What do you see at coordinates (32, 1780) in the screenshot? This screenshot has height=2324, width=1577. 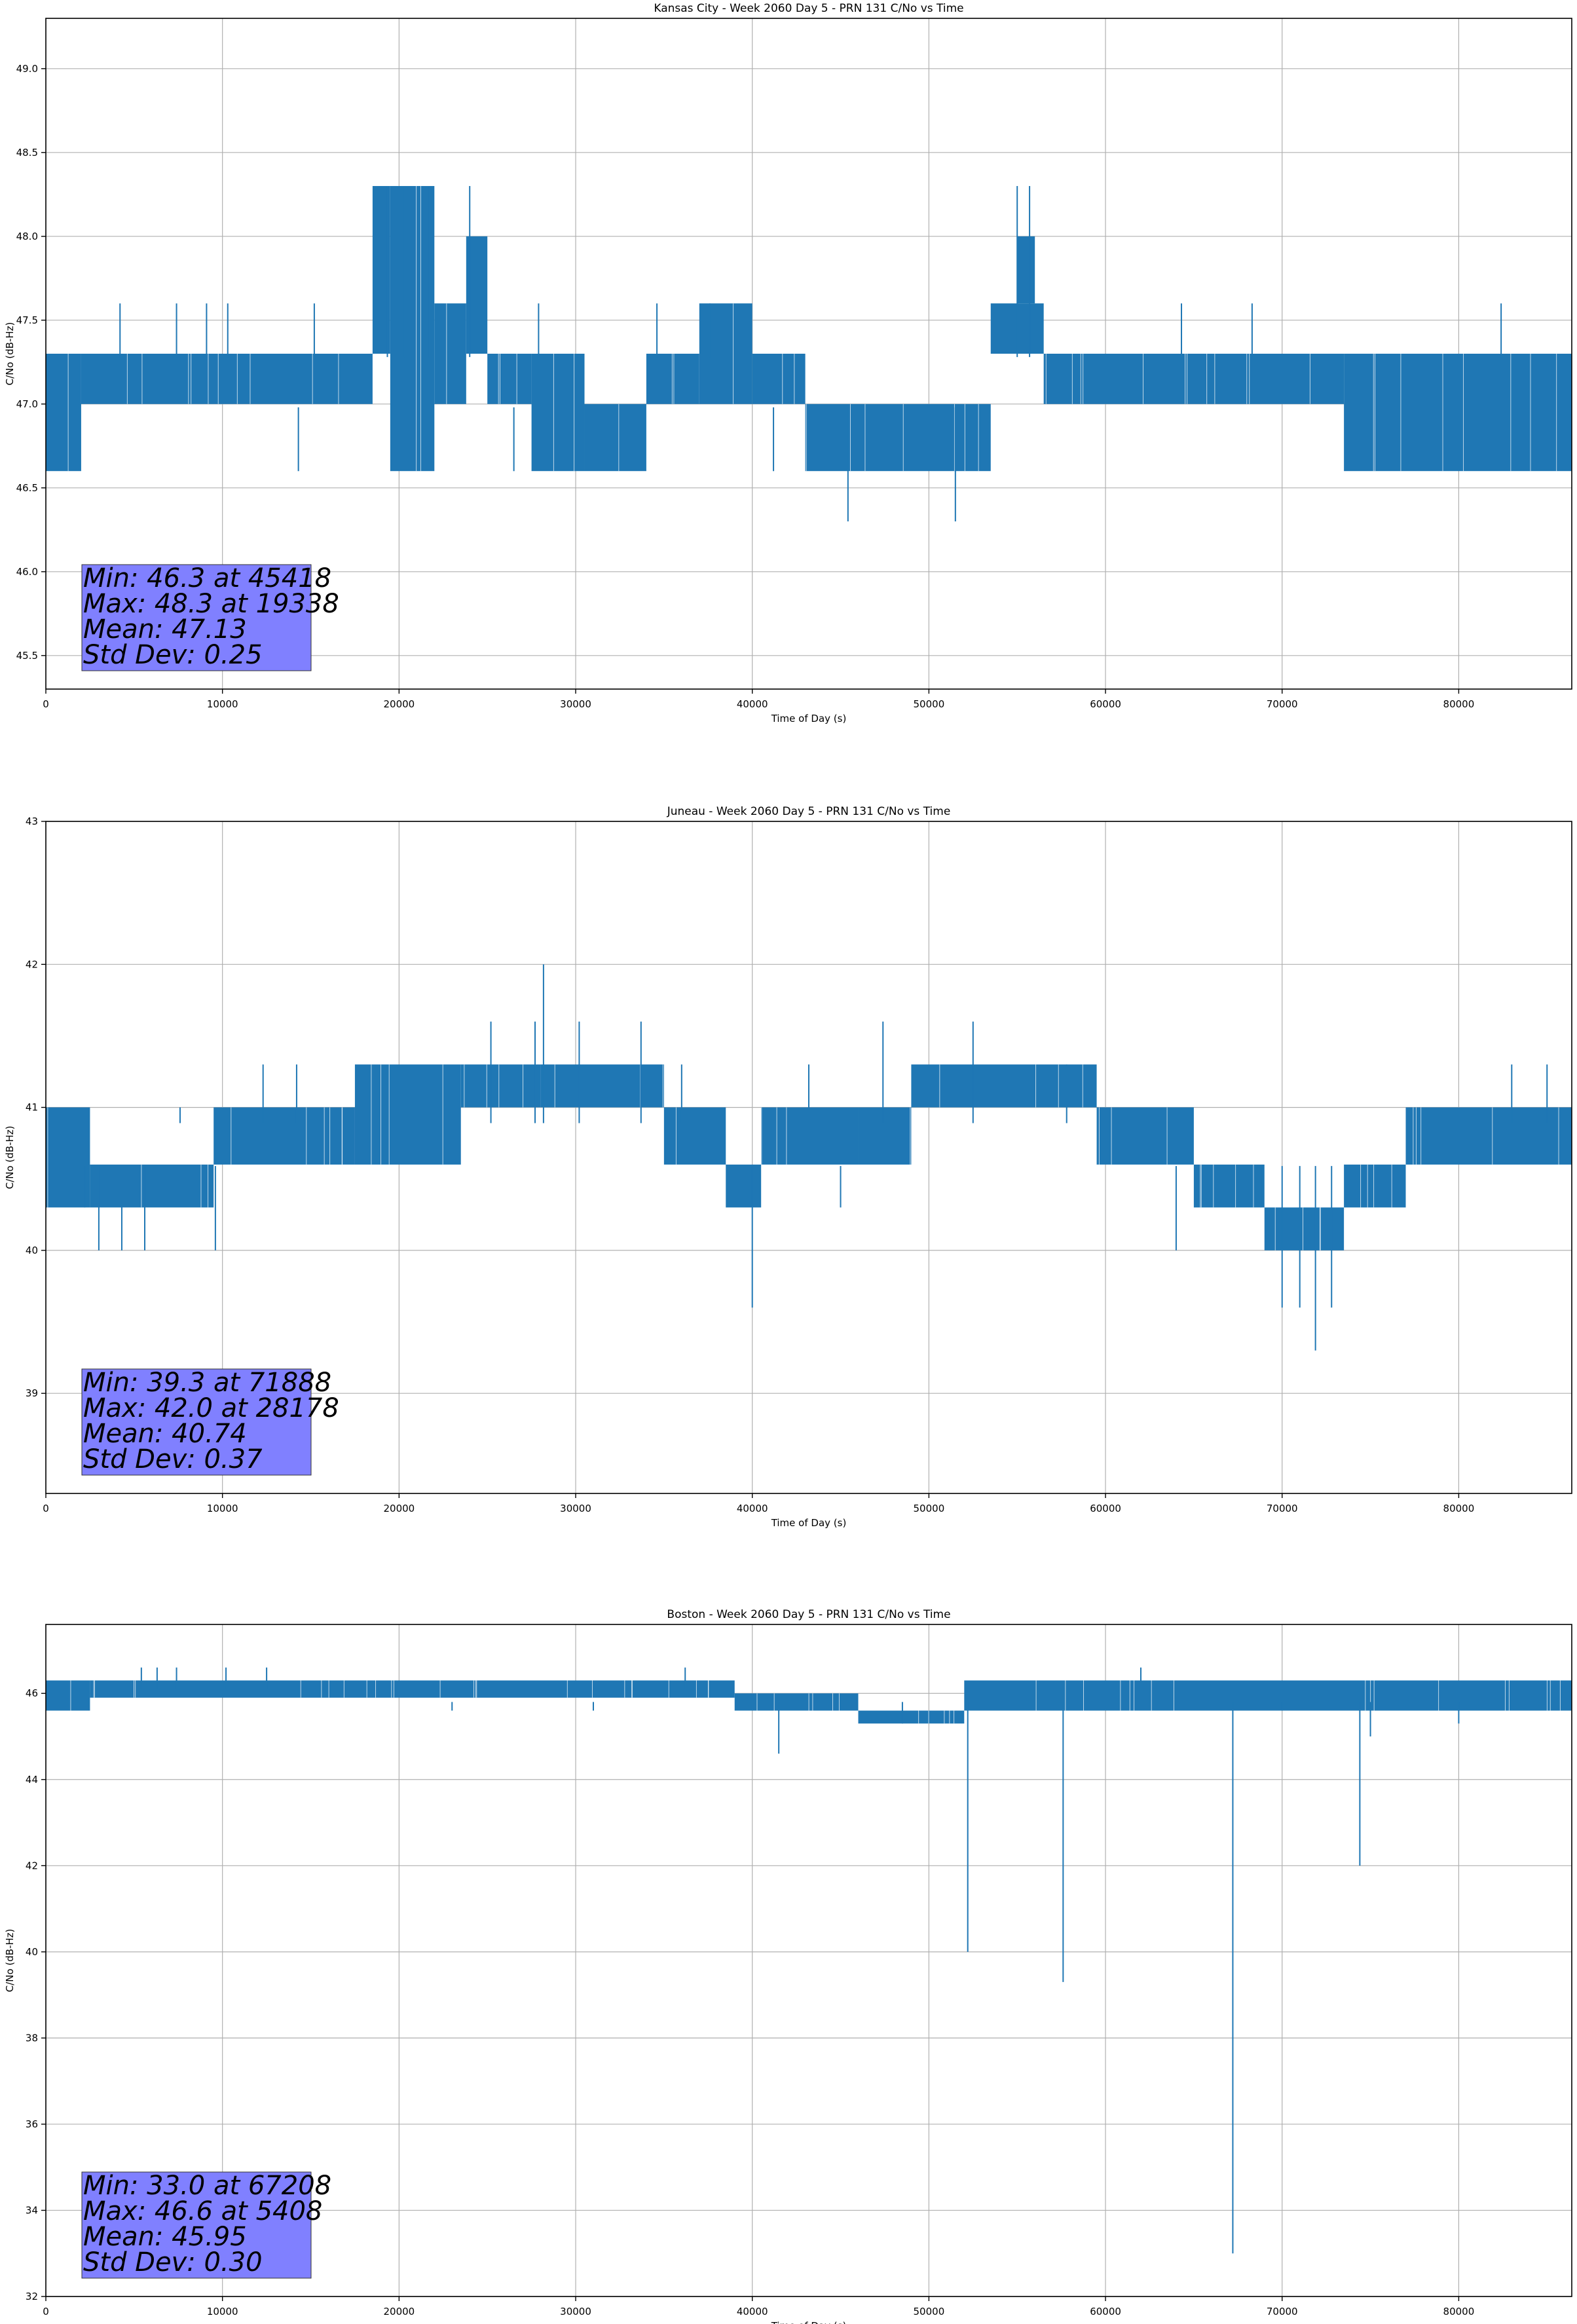 I see `y-tick-label: 44` at bounding box center [32, 1780].